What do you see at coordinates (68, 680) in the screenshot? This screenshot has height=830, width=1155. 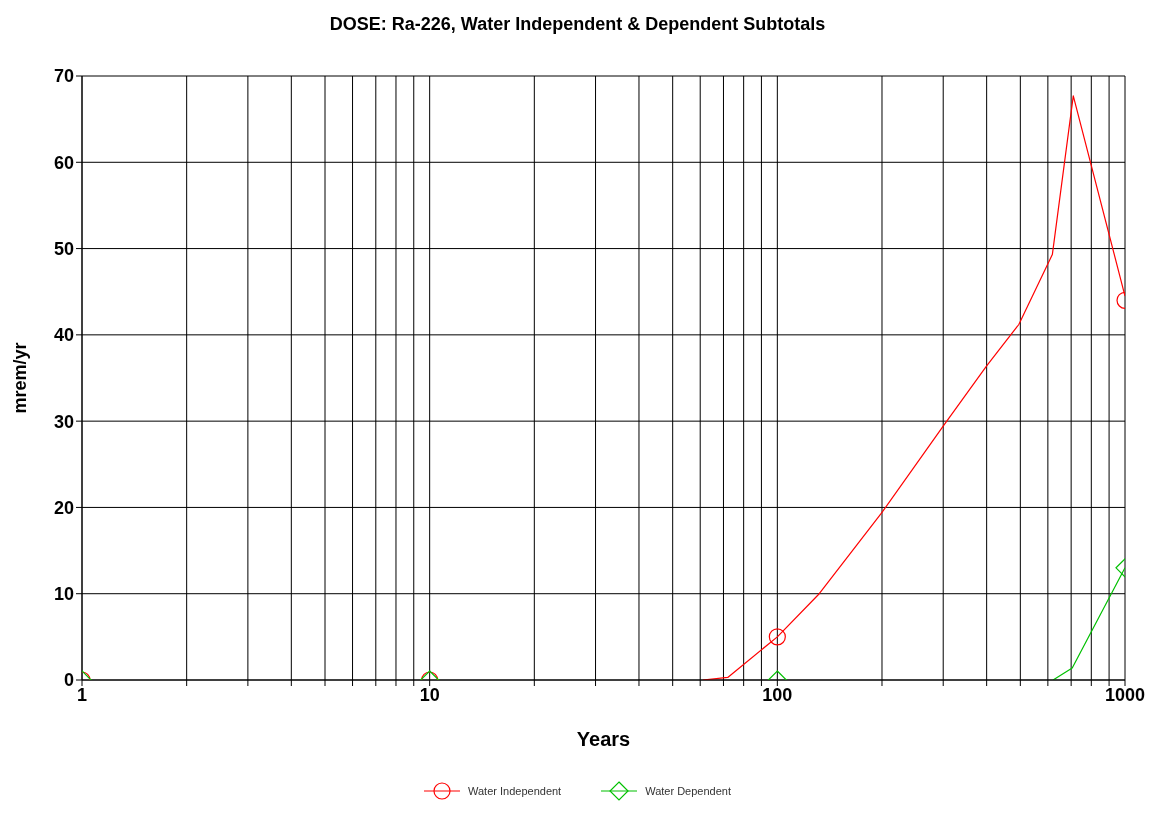 I see `y-tick-label: 0` at bounding box center [68, 680].